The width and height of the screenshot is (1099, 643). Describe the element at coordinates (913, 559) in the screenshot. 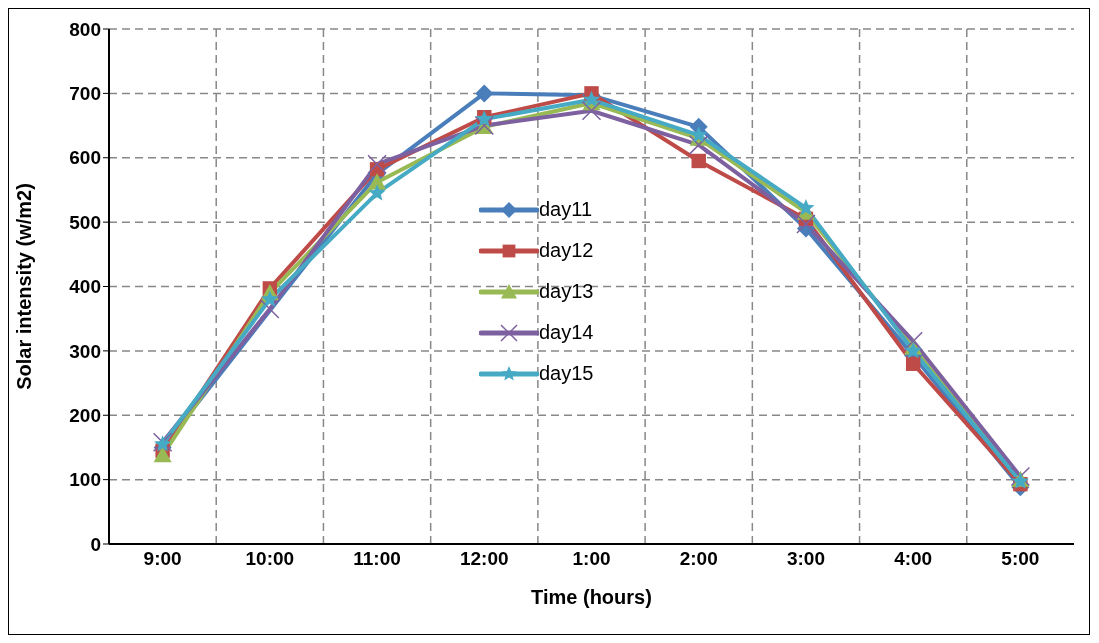

I see `x-tick-label: 4:00` at that location.